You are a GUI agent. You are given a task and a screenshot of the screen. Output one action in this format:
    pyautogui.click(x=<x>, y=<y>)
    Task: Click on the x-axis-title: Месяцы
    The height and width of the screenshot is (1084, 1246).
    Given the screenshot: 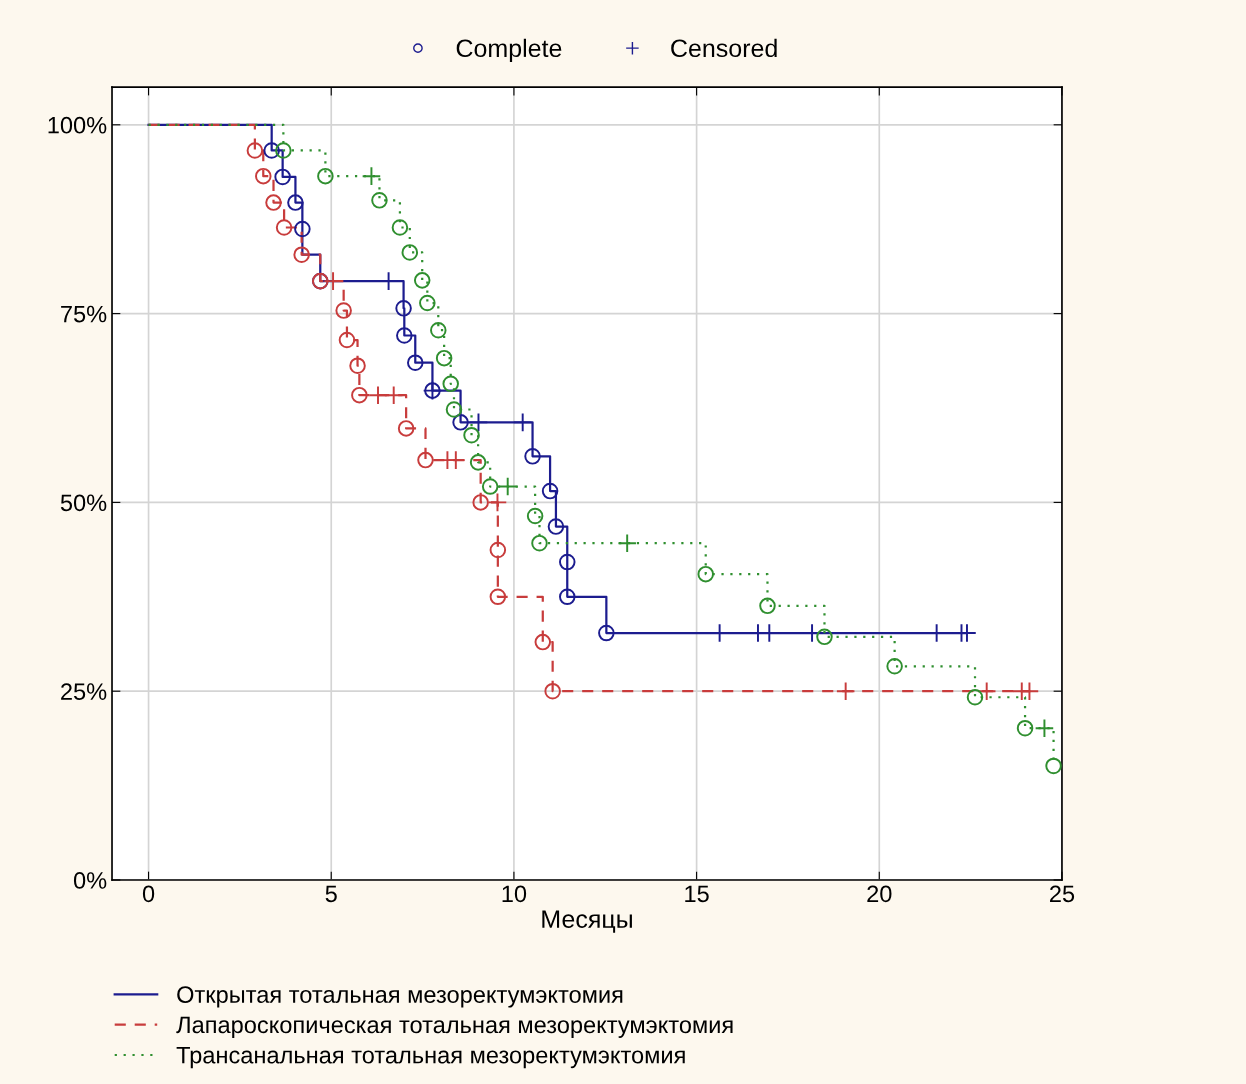 What is the action you would take?
    pyautogui.click(x=587, y=921)
    